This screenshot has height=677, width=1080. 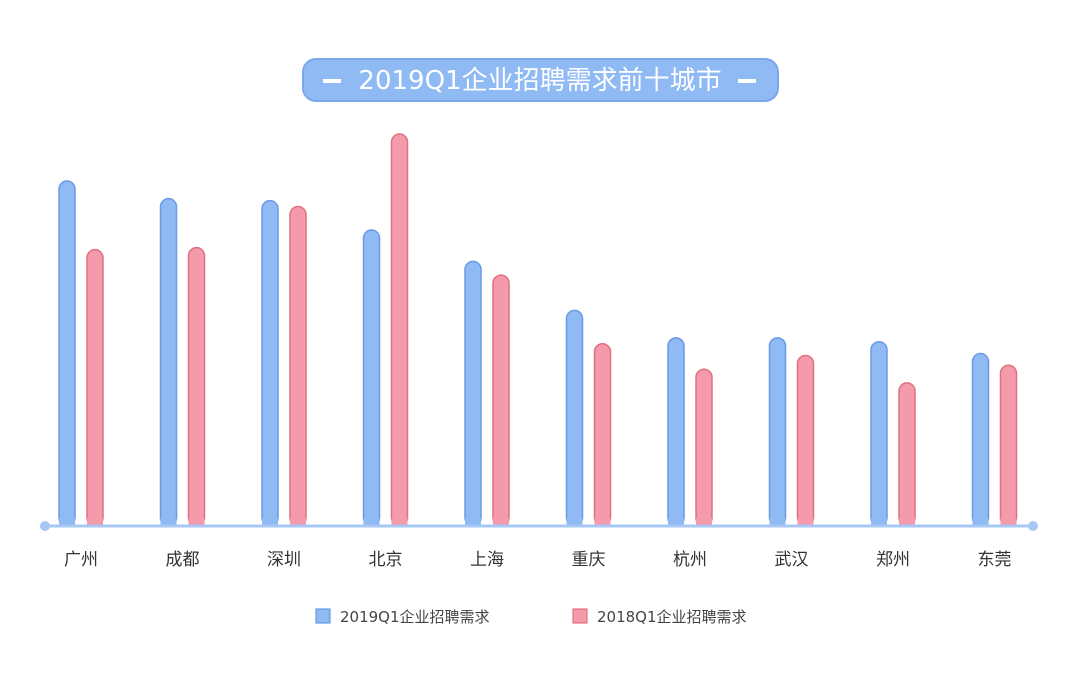 What do you see at coordinates (45, 526) in the screenshot?
I see `x-axis-endpoint-left` at bounding box center [45, 526].